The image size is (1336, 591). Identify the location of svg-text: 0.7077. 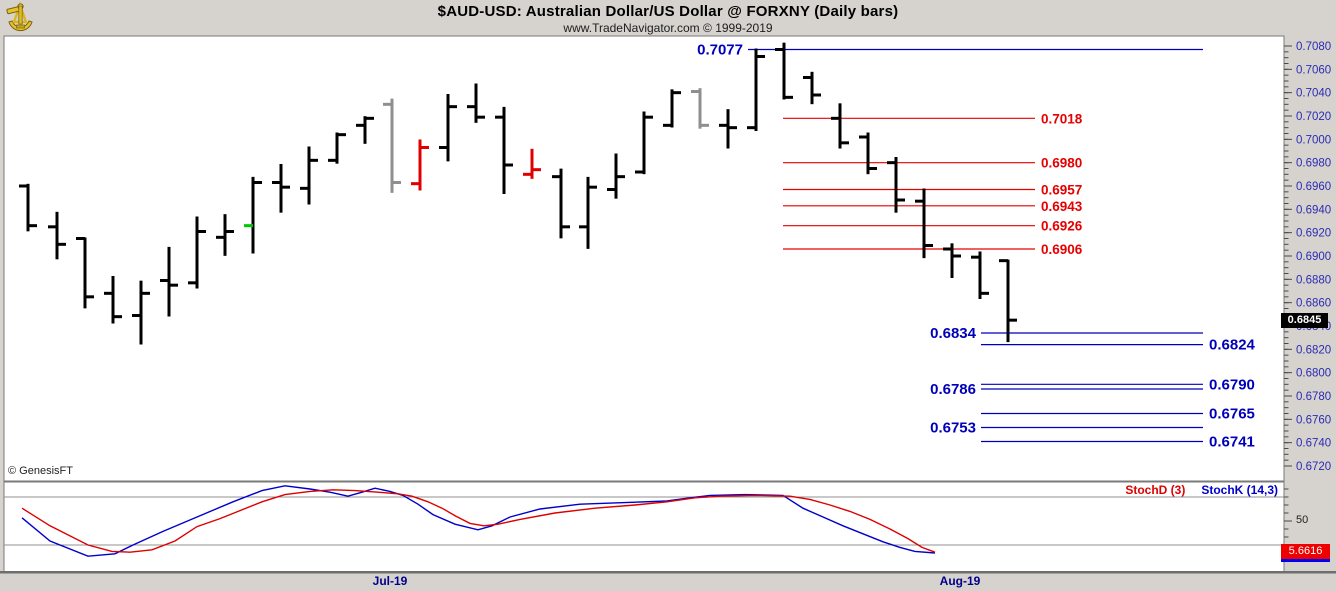
(720, 49).